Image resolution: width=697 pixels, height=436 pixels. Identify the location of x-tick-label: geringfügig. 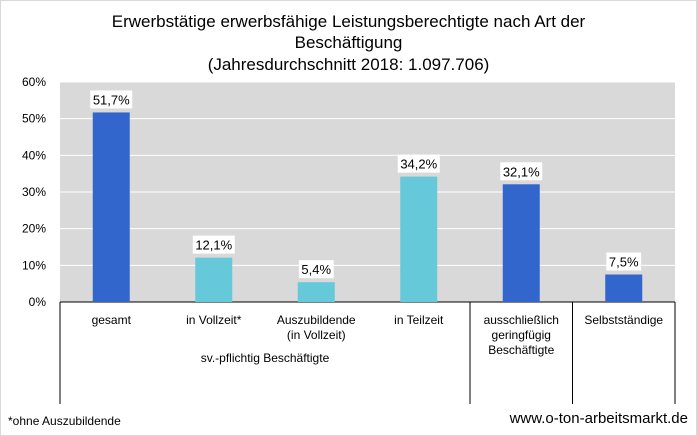
(521, 335).